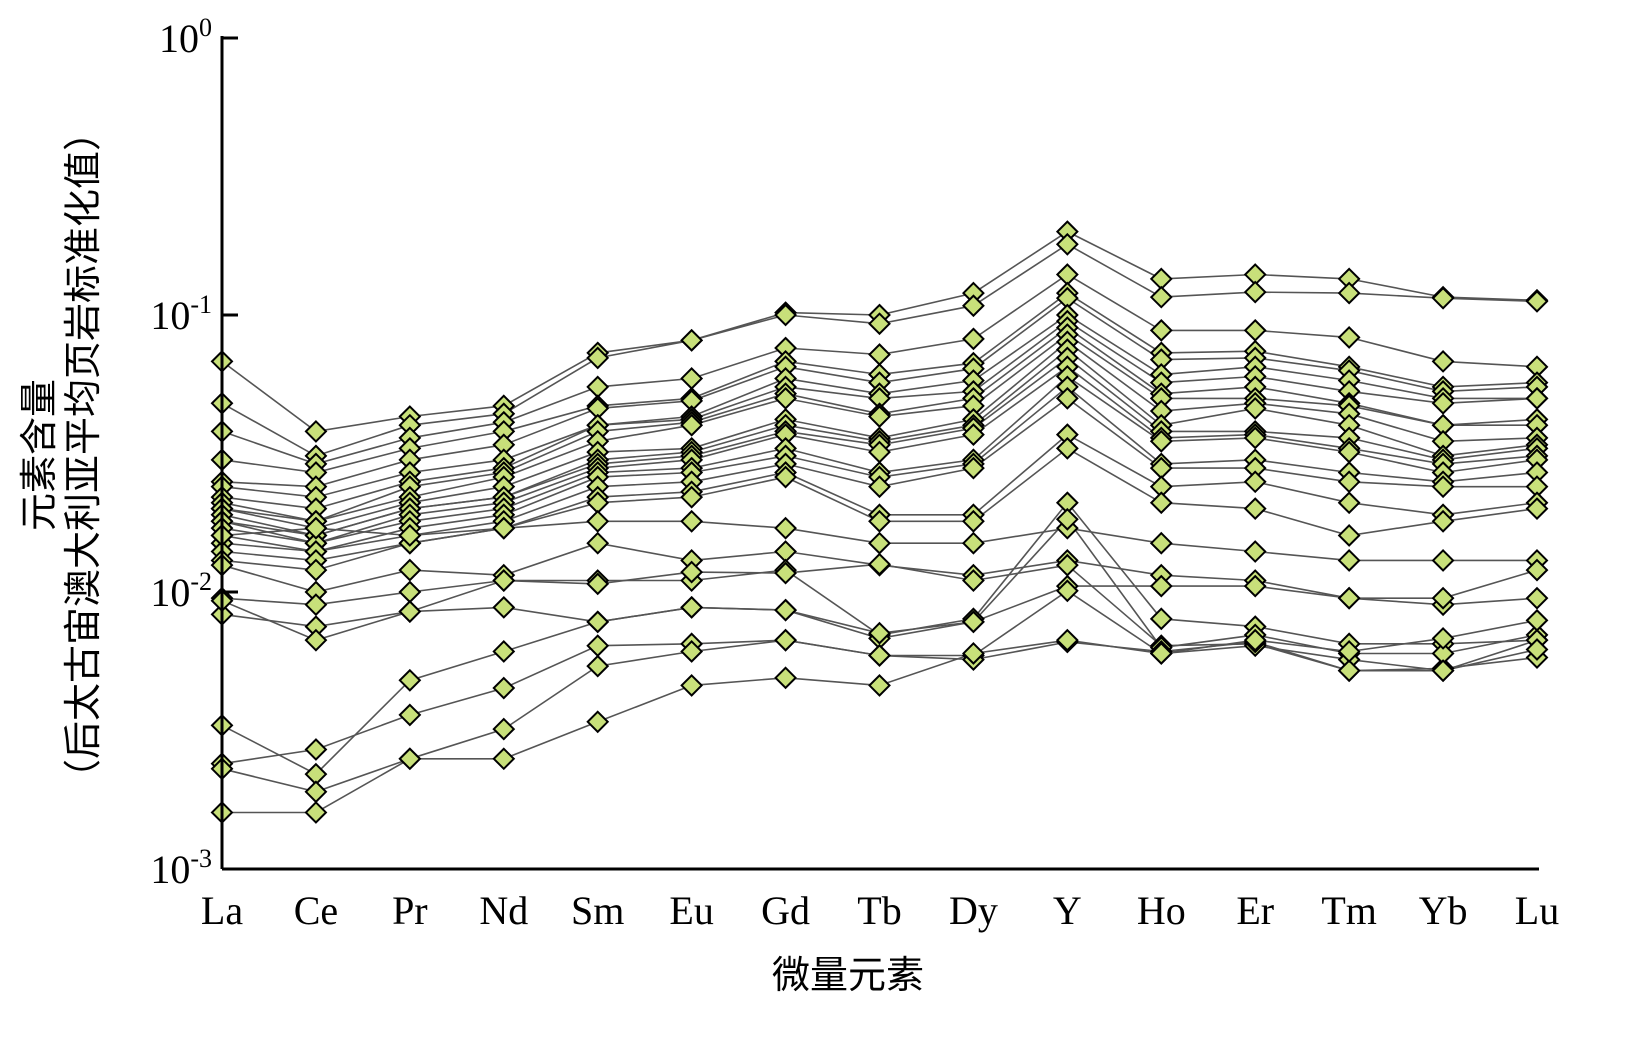 The width and height of the screenshot is (1651, 1055). I want to click on data-point-s18-Tm, so click(1349, 535).